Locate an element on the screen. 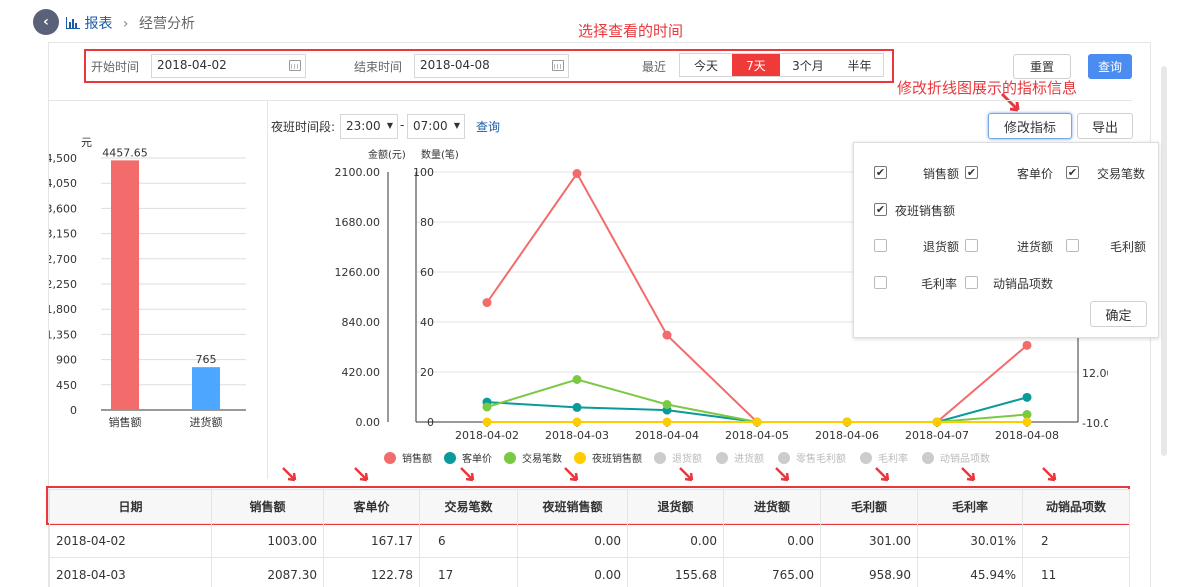 The width and height of the screenshot is (1181, 587). start-date-input: 2018-04-02 is located at coordinates (228, 66).